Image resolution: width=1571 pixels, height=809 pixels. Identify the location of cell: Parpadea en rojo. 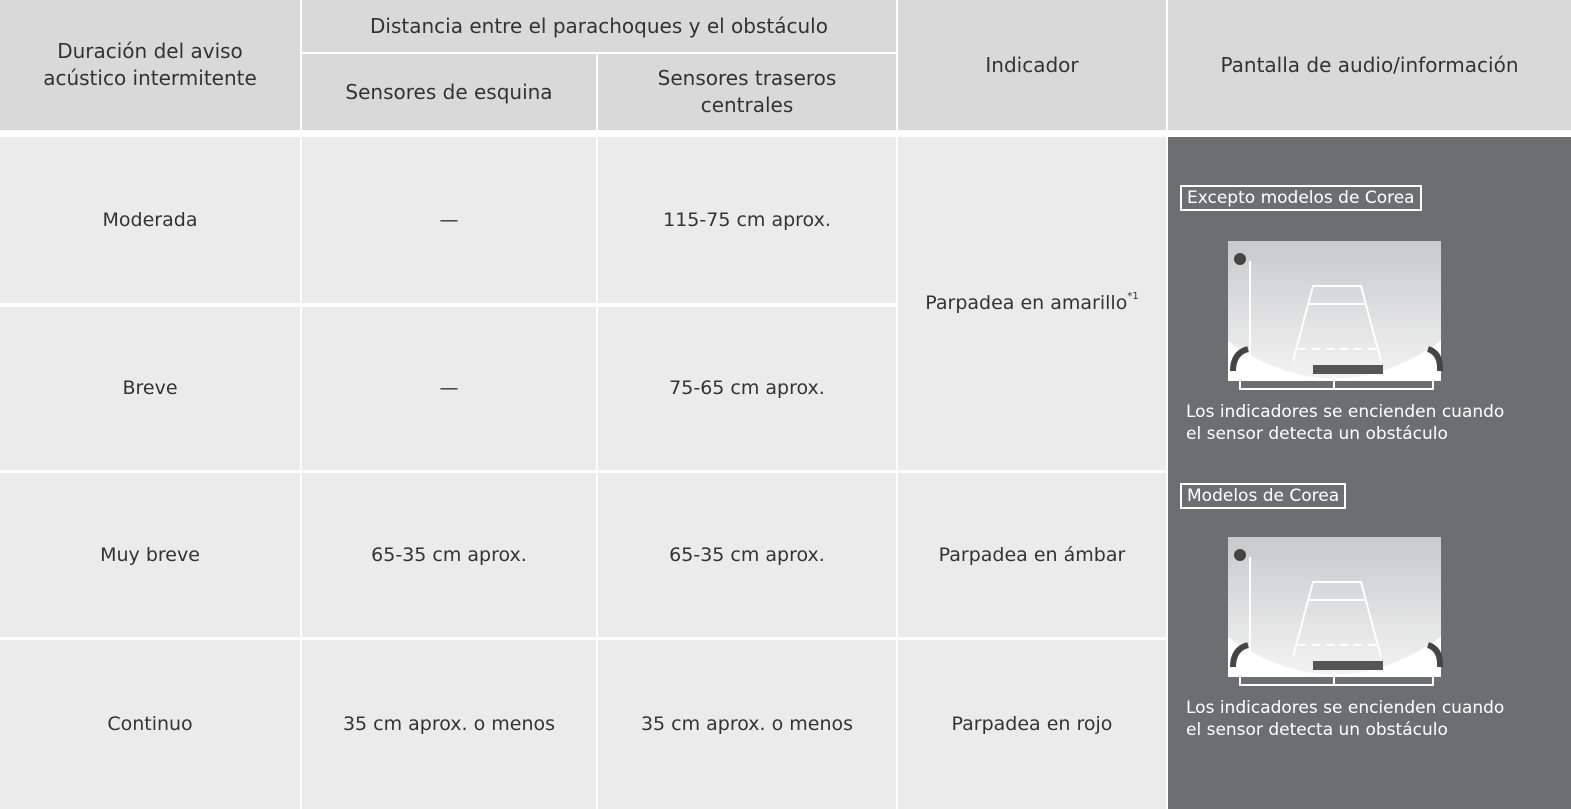
(1032, 724).